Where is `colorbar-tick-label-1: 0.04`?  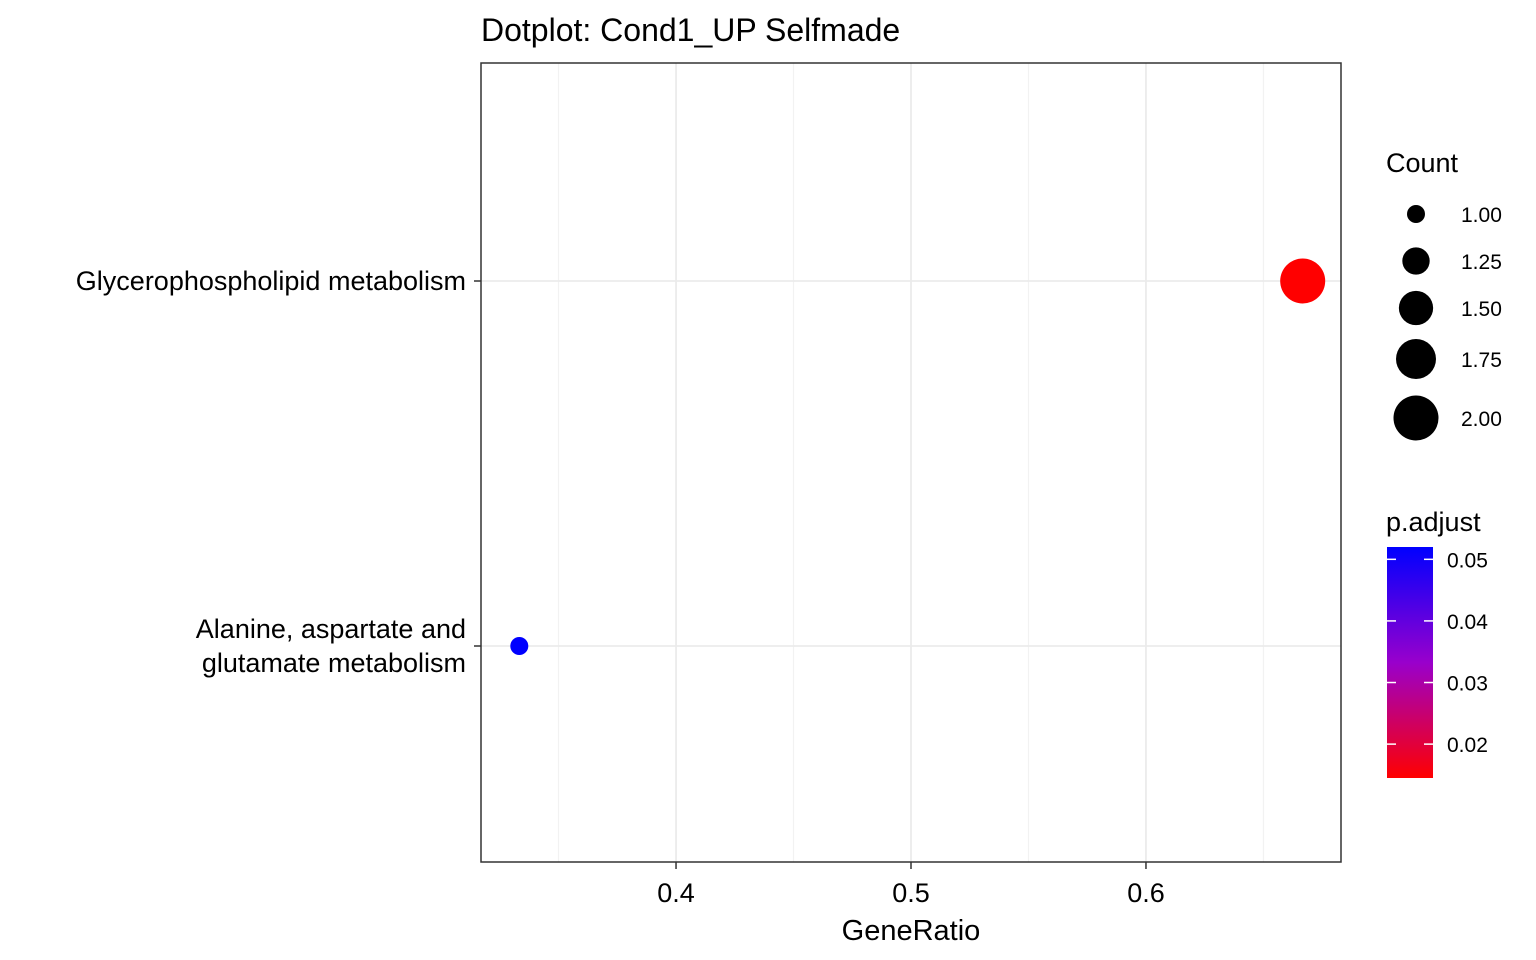
colorbar-tick-label-1: 0.04 is located at coordinates (1467, 622).